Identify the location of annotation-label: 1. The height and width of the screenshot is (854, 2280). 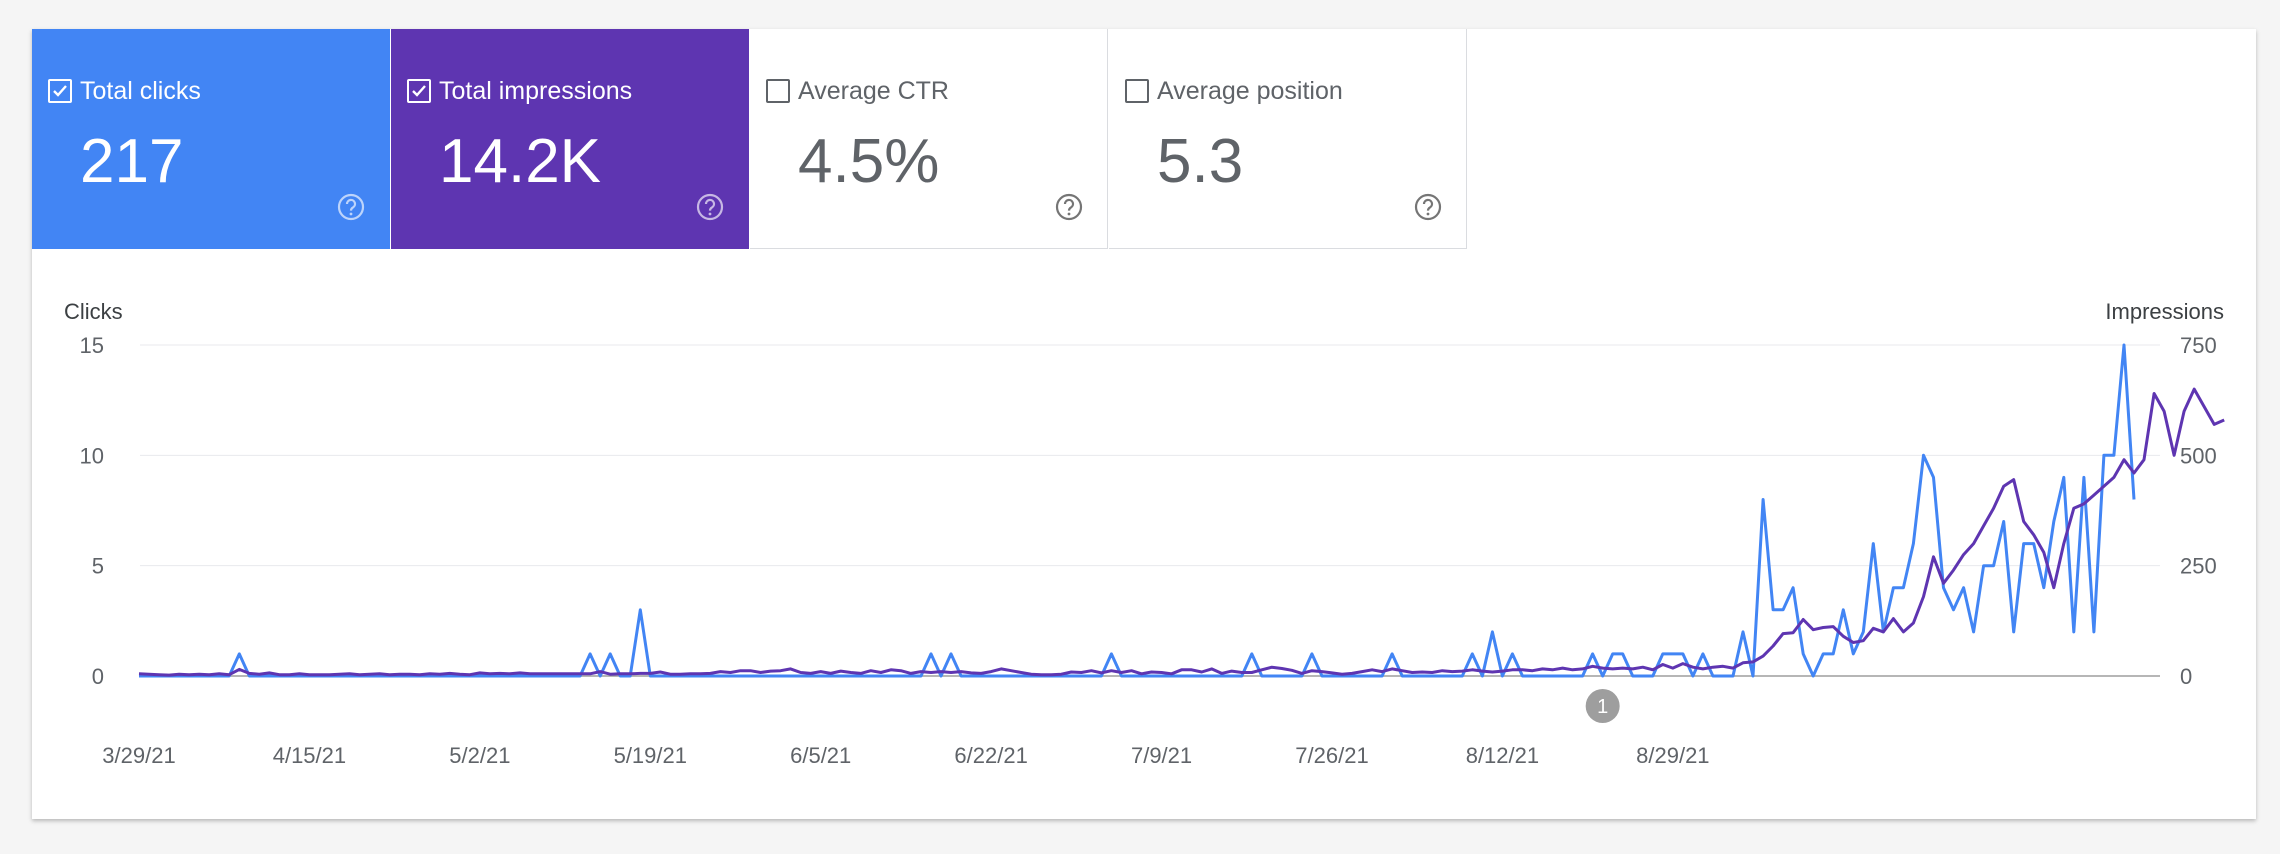
(1602, 707).